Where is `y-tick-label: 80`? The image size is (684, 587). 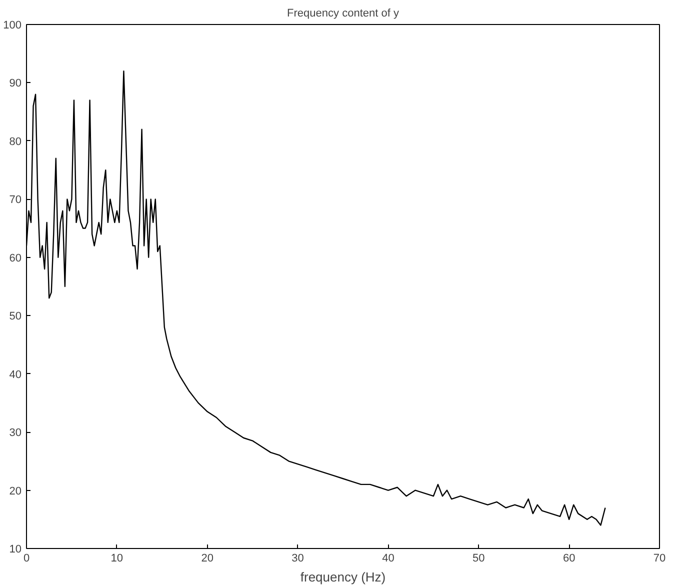
y-tick-label: 80 is located at coordinates (15, 142).